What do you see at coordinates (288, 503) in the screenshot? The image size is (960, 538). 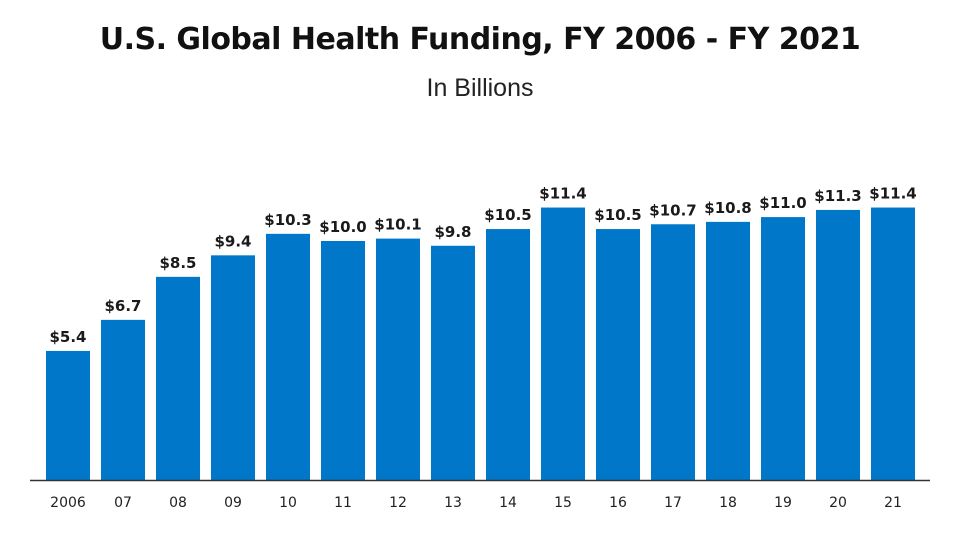 I see `x-tick-label-10: 10` at bounding box center [288, 503].